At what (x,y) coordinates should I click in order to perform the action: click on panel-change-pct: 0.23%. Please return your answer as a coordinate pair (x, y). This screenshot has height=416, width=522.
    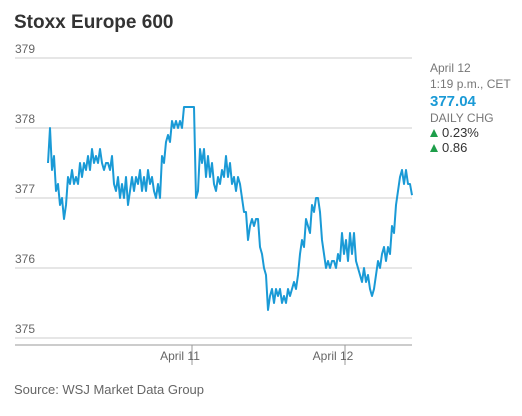
    Looking at the image, I should click on (460, 132).